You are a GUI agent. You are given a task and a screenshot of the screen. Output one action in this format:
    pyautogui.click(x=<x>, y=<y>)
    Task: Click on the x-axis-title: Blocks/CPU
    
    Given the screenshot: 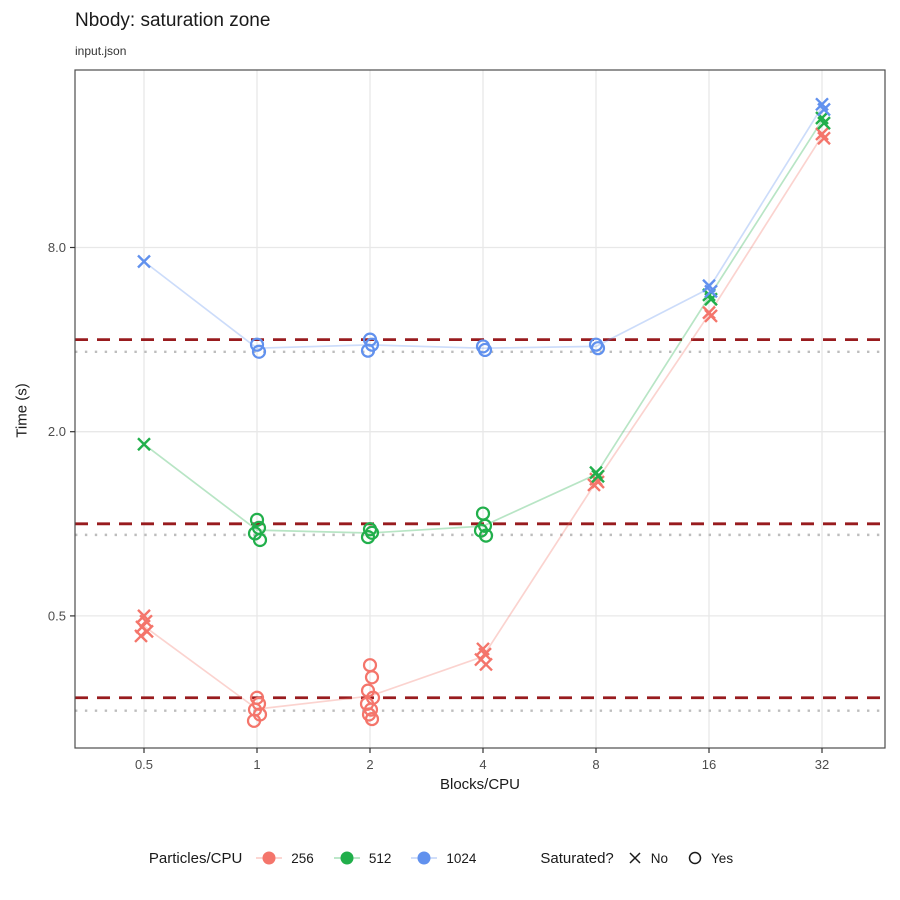 What is the action you would take?
    pyautogui.click(x=480, y=784)
    